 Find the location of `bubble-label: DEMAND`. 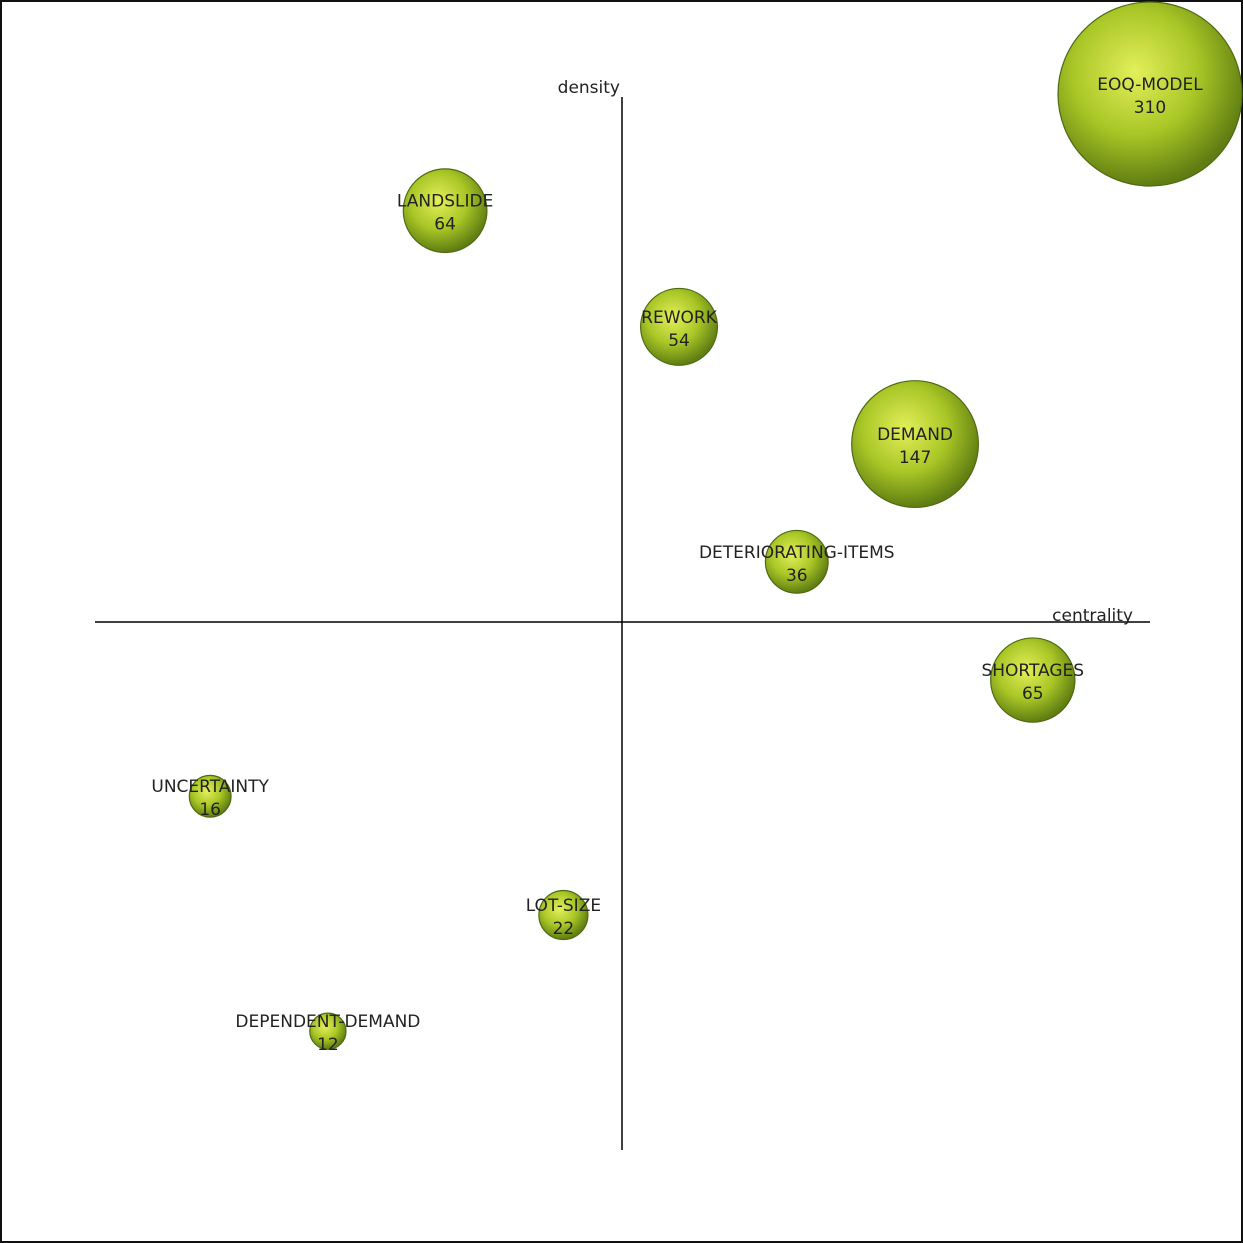

bubble-label: DEMAND is located at coordinates (915, 435).